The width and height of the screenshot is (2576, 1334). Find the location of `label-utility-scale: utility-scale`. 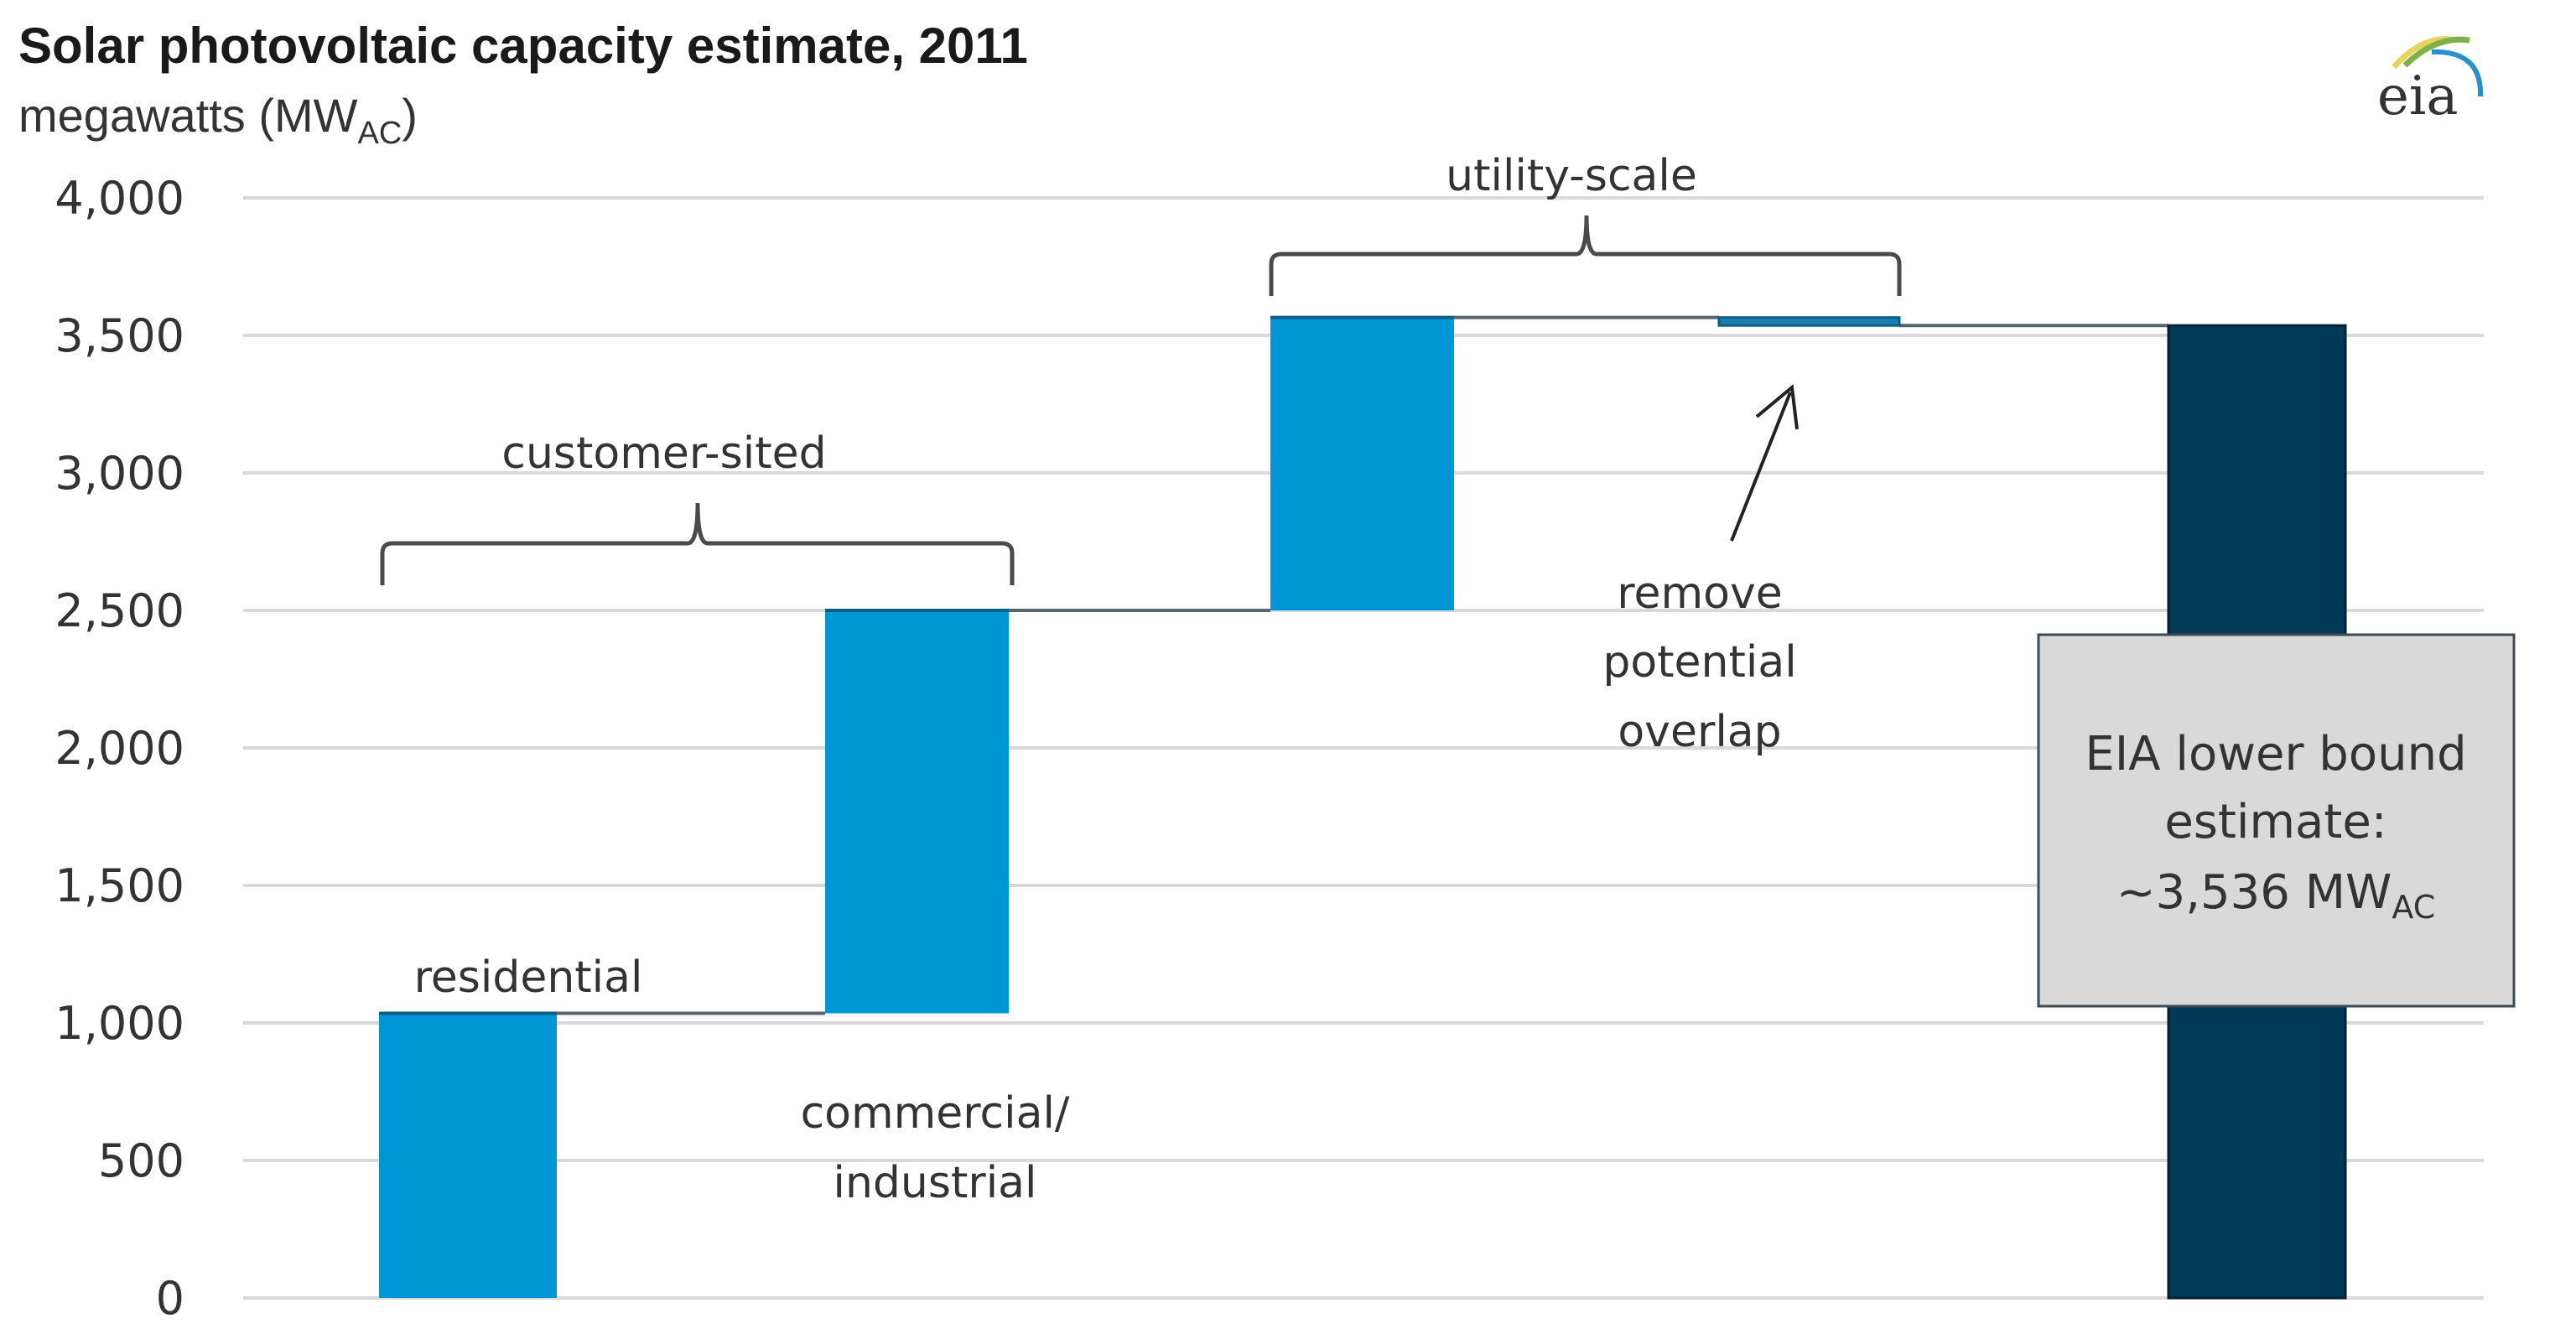

label-utility-scale: utility-scale is located at coordinates (1571, 176).